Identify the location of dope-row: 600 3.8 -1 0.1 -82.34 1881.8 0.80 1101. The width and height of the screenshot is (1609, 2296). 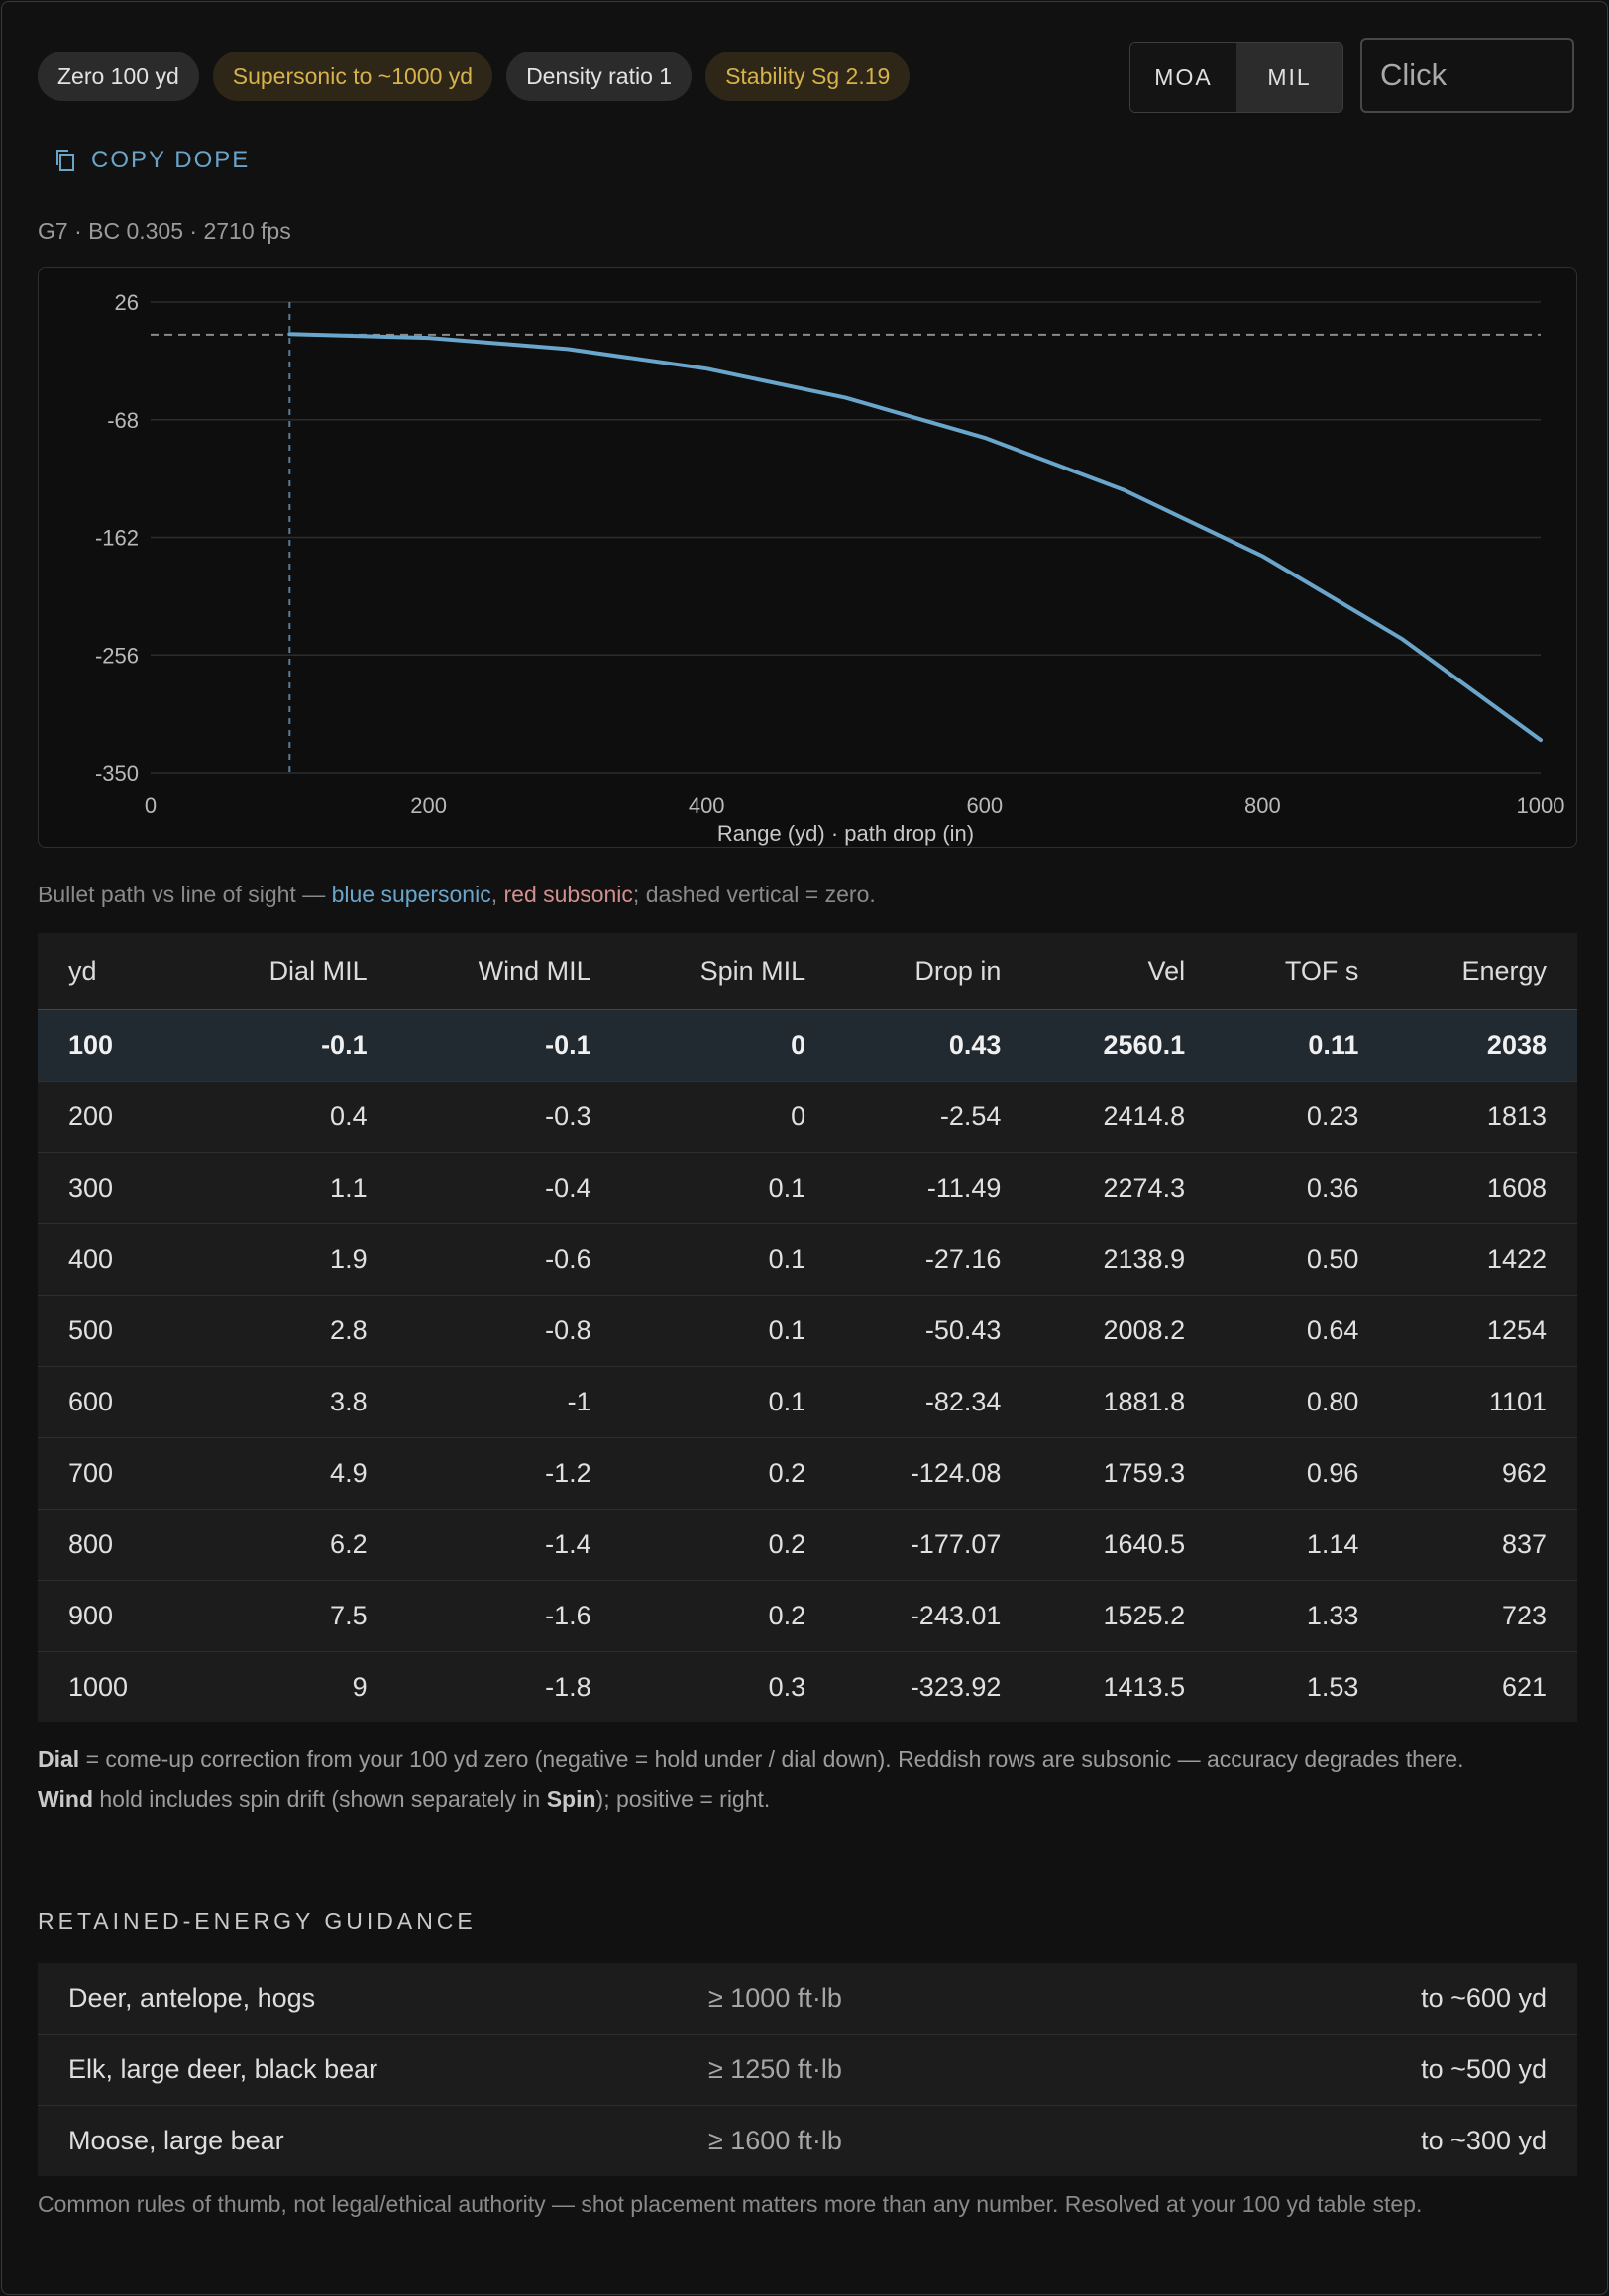
(807, 1402).